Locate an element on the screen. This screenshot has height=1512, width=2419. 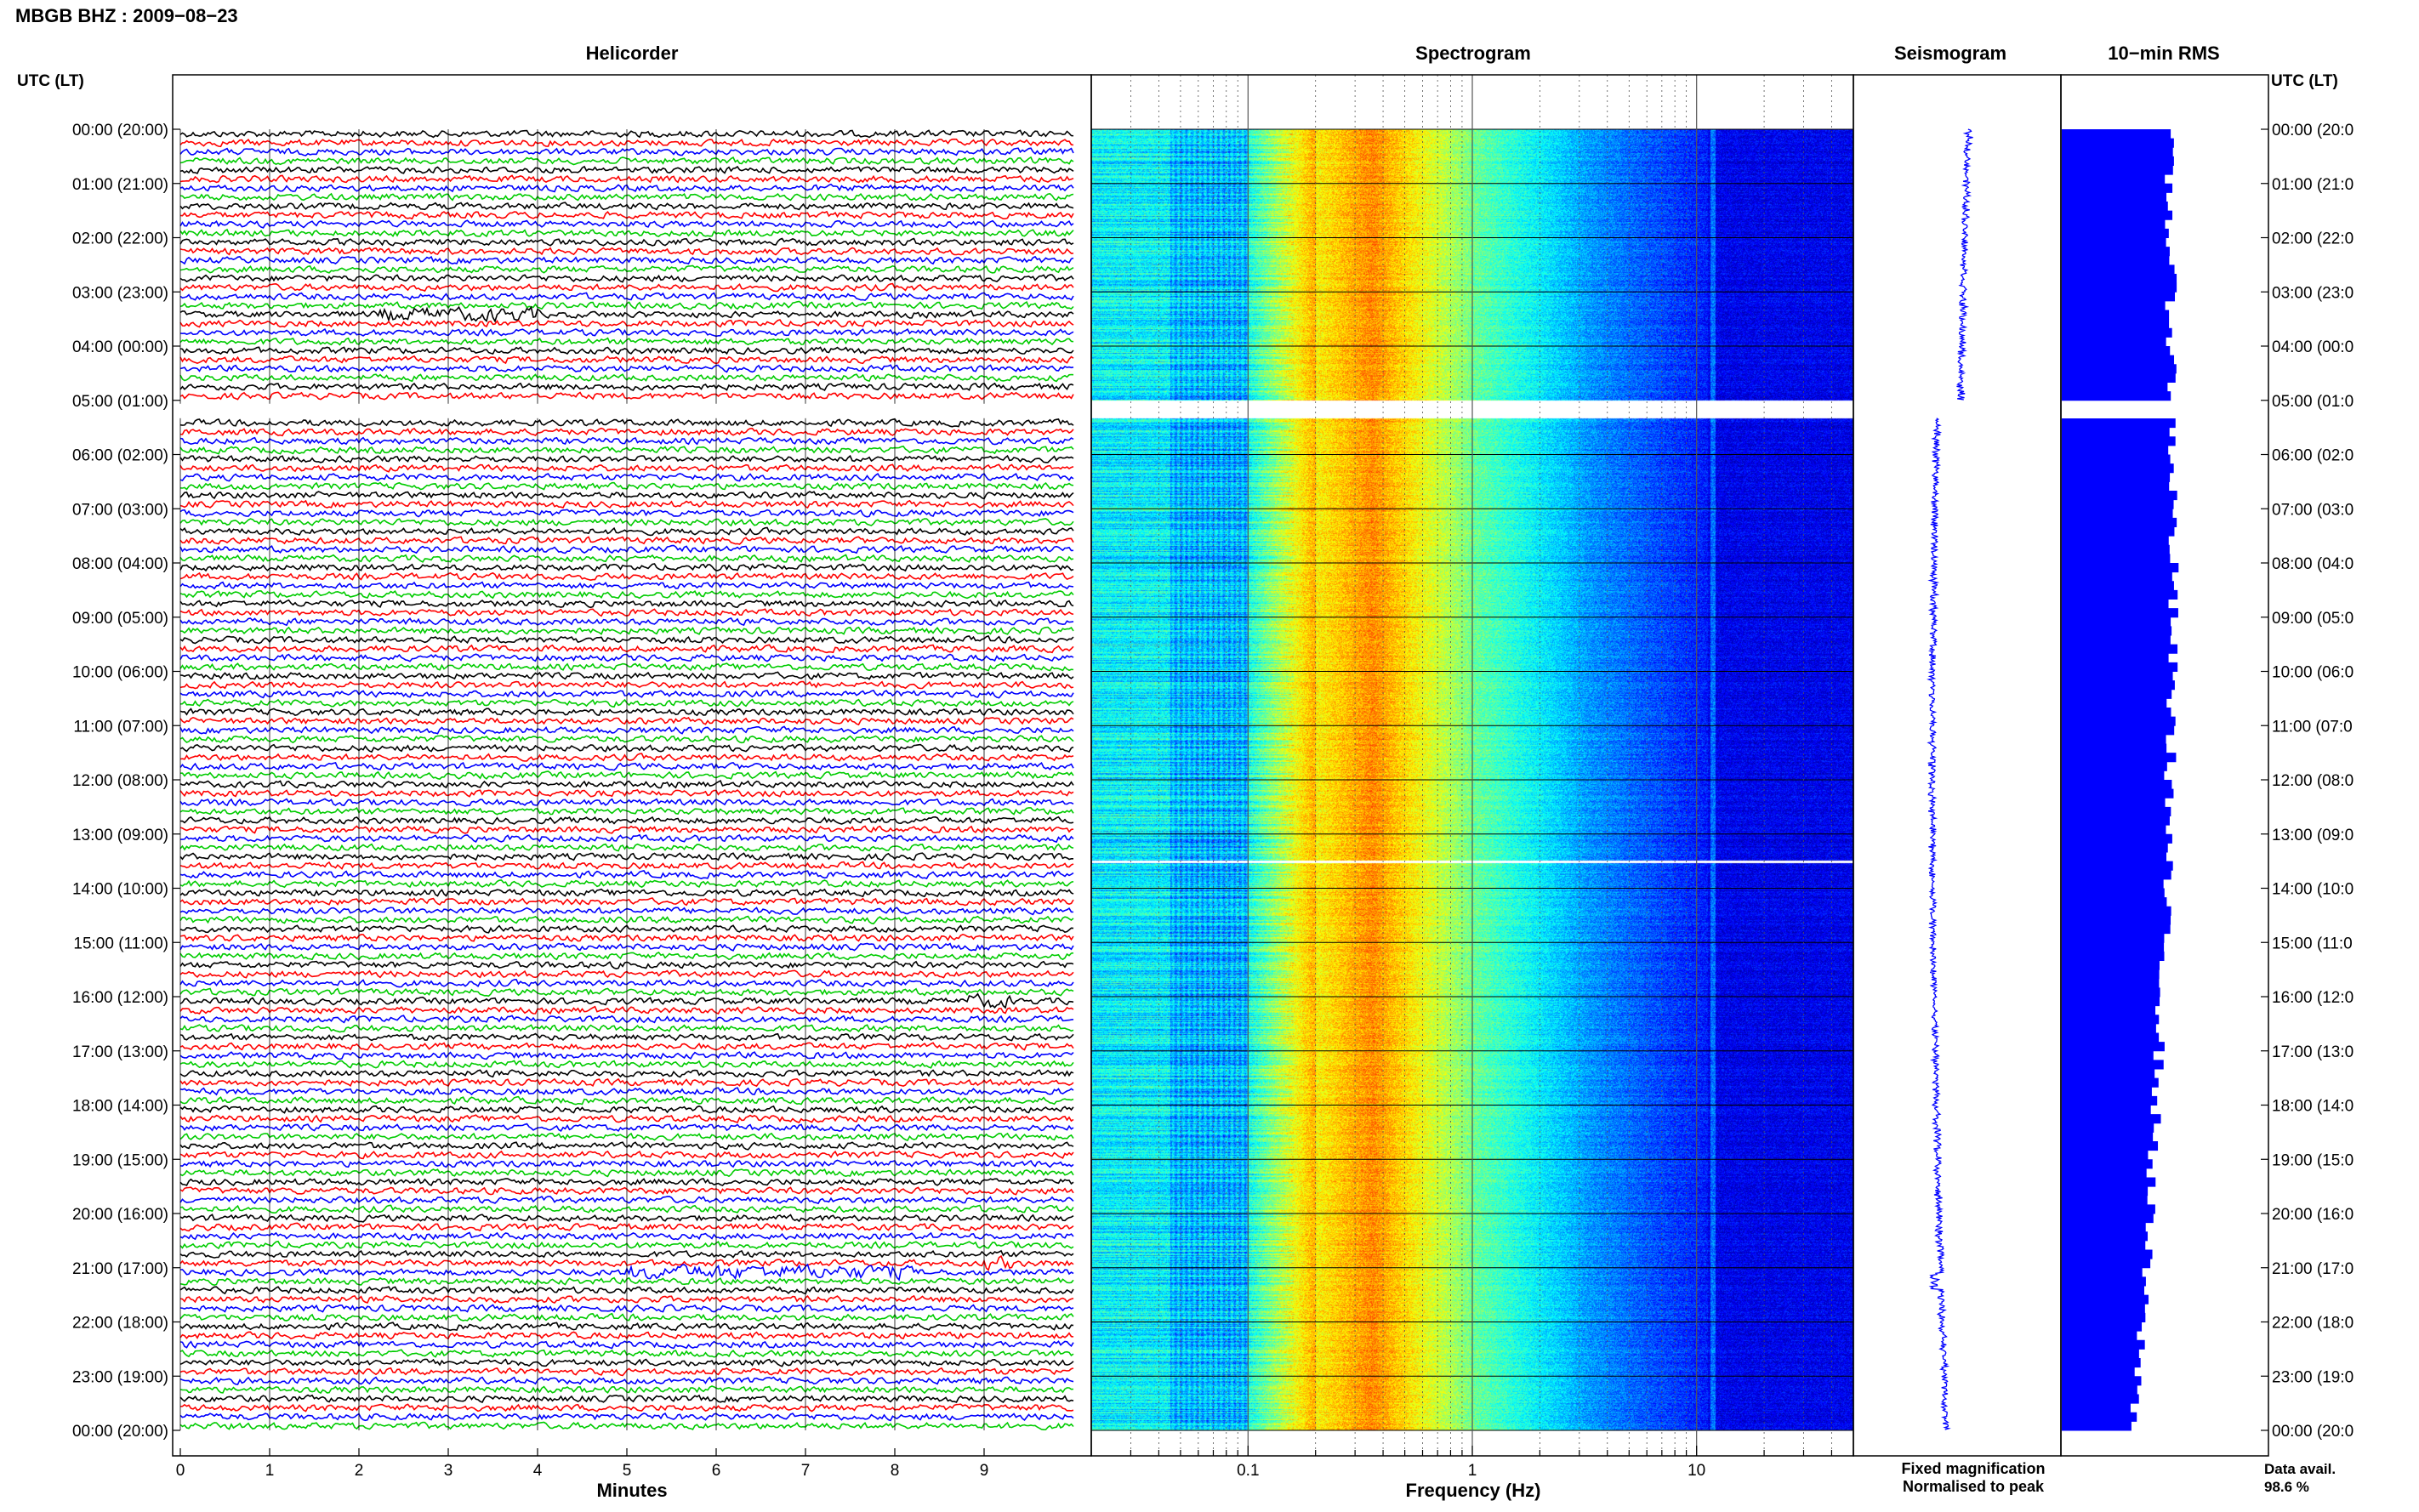
time-label-right: 14:00 (10:0 is located at coordinates (2313, 890).